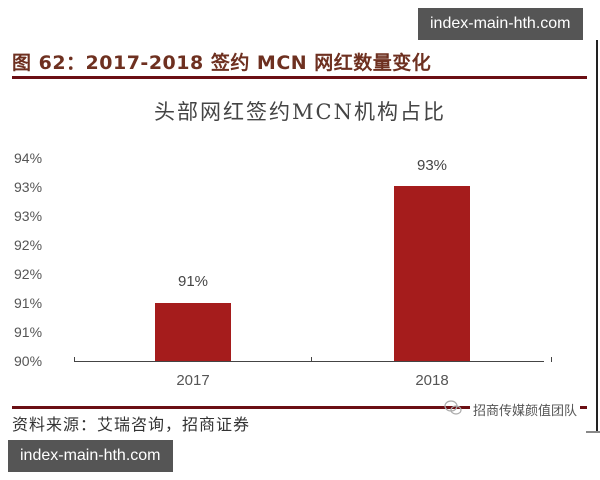 The image size is (600, 480). I want to click on chart-title: 头部网红签约MCN机构占比, so click(300, 112).